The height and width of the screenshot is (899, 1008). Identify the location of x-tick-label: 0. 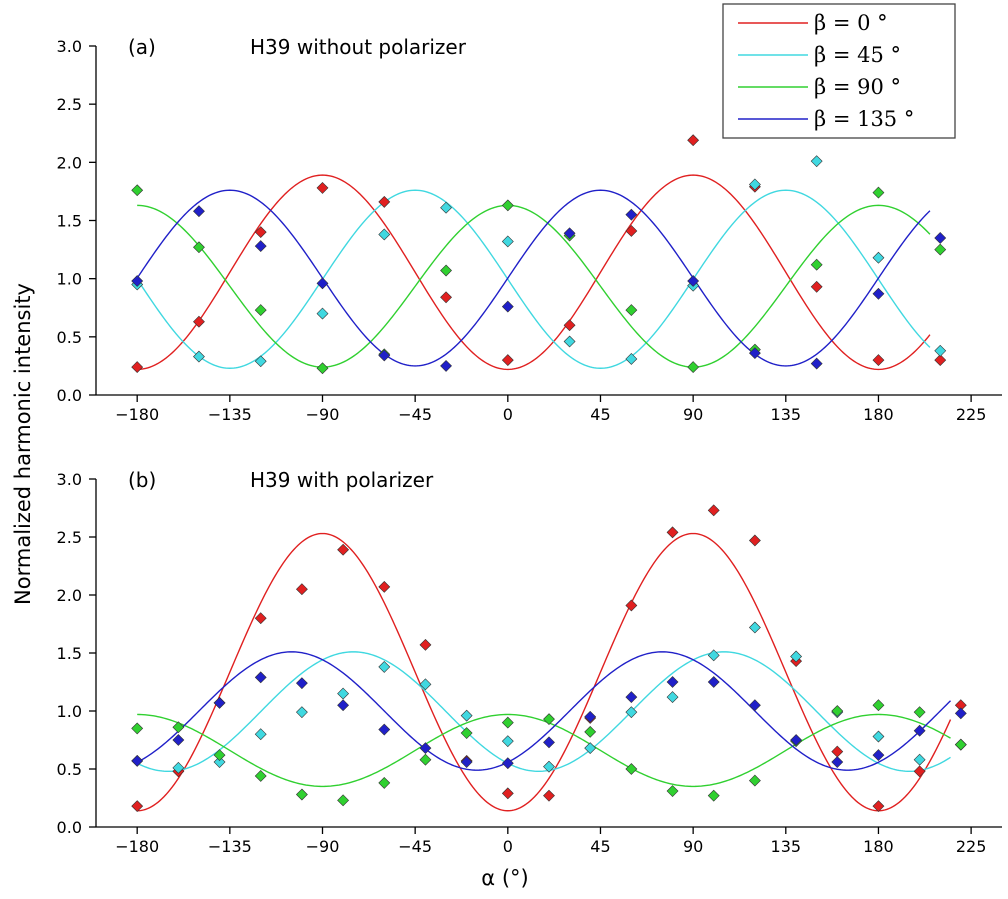
(508, 414).